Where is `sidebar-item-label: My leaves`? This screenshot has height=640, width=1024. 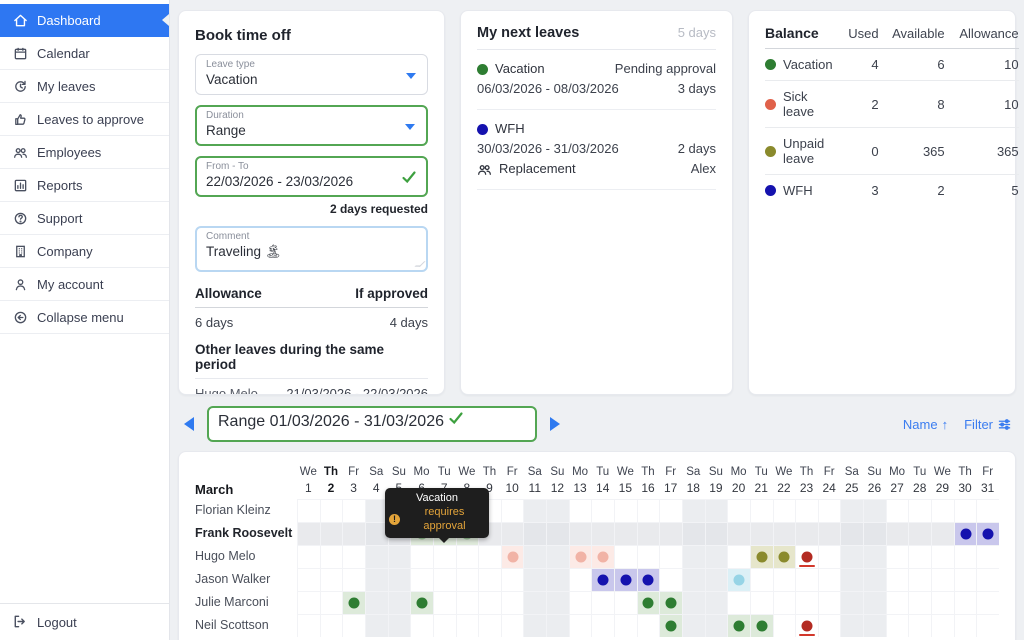 sidebar-item-label: My leaves is located at coordinates (66, 86).